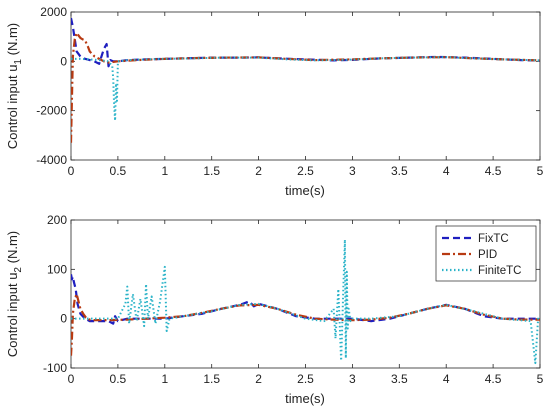 The width and height of the screenshot is (550, 415). What do you see at coordinates (499, 271) in the screenshot?
I see `legend-label-finitetc: FiniteTC` at bounding box center [499, 271].